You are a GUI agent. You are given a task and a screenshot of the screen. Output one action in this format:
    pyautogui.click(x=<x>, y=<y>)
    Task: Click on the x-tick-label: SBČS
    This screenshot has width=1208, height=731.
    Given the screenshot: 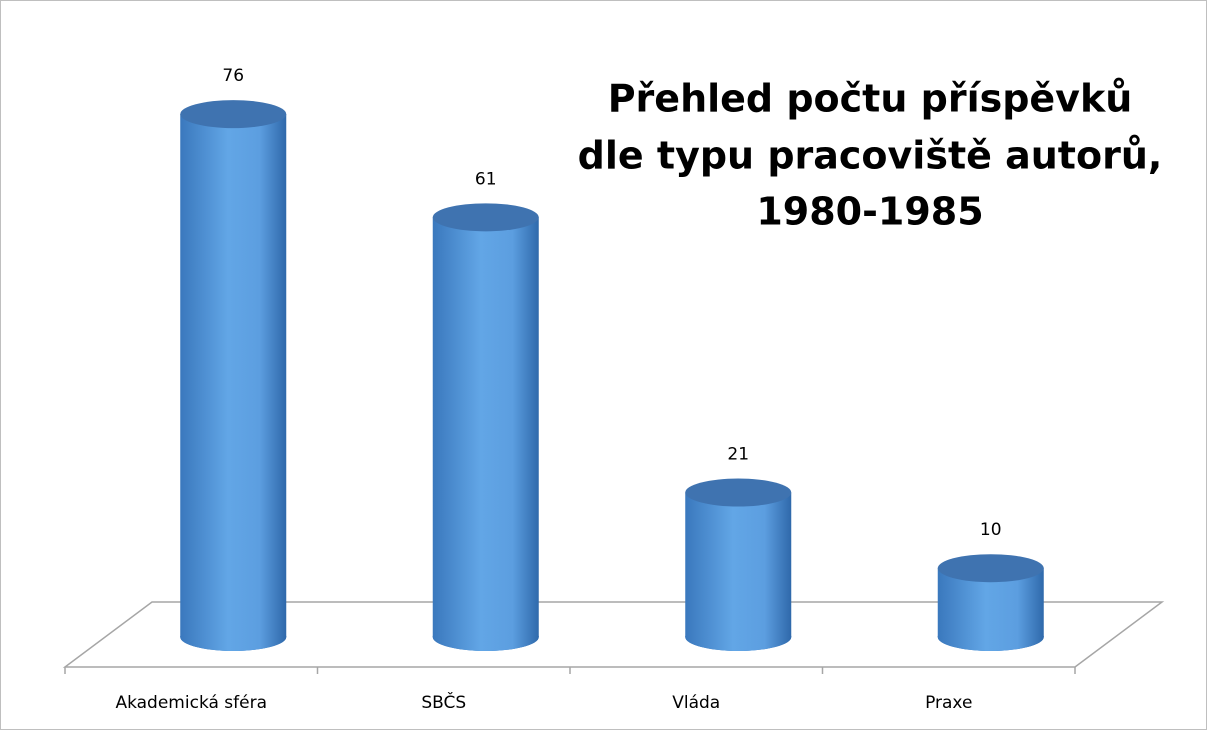 What is the action you would take?
    pyautogui.click(x=443, y=702)
    